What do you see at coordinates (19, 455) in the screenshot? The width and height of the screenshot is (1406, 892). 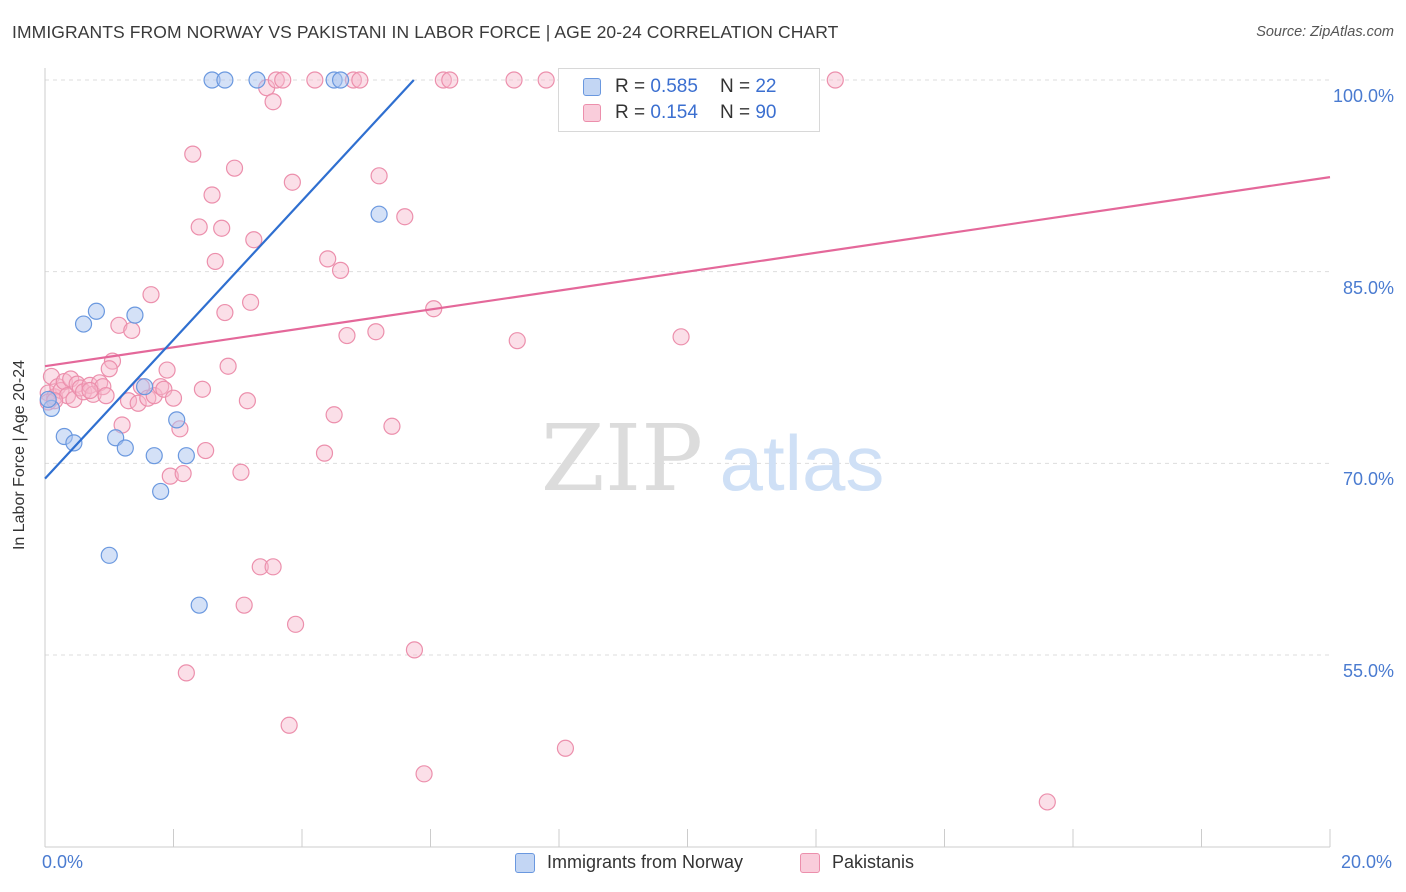 I see `y-axis-label: In Labor Force | Age 20-24` at bounding box center [19, 455].